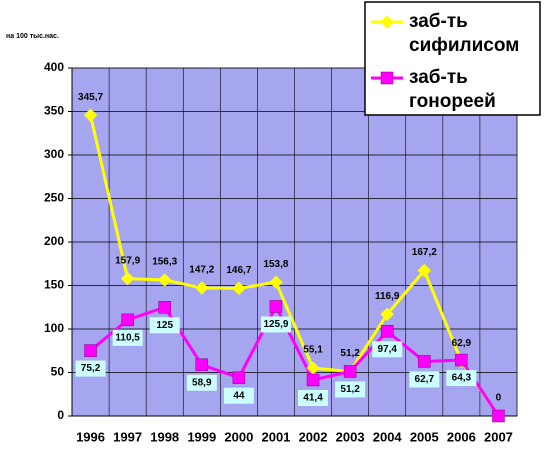  What do you see at coordinates (350, 436) in the screenshot?
I see `x-tick-label: 2003` at bounding box center [350, 436].